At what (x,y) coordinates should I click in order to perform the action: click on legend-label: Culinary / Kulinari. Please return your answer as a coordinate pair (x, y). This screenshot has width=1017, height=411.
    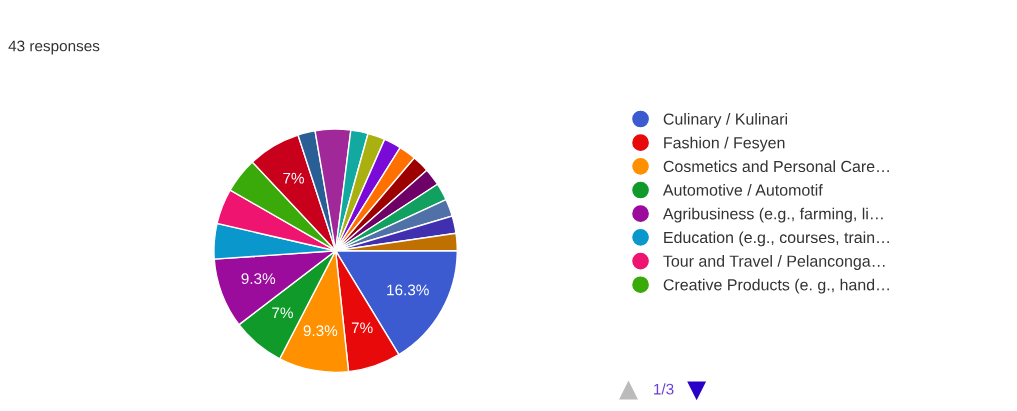
    Looking at the image, I should click on (725, 120).